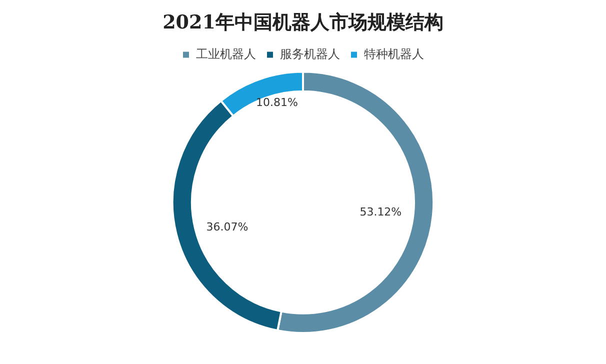 Image resolution: width=606 pixels, height=364 pixels. What do you see at coordinates (310, 53) in the screenshot?
I see `legend-label: 服务机器人` at bounding box center [310, 53].